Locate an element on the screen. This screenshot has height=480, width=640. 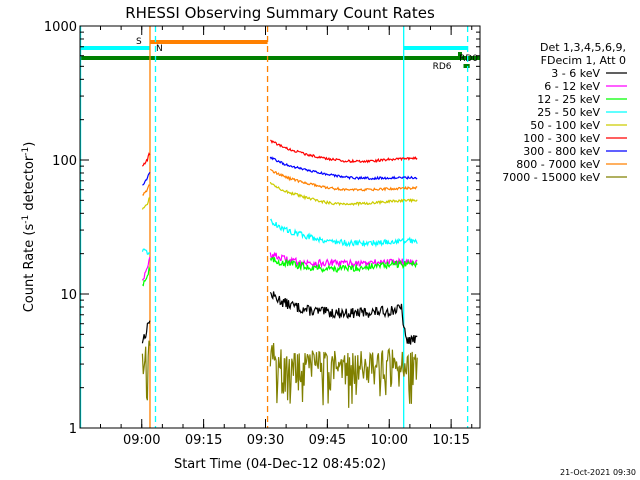
y-axis-title-part-1: Count Rate (s is located at coordinates (29, 268).